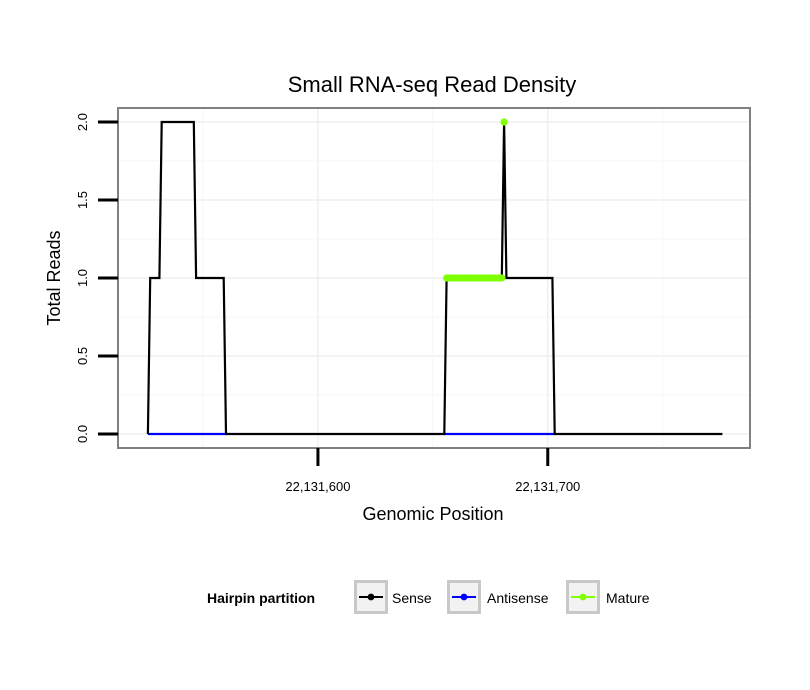 This screenshot has height=690, width=810. Describe the element at coordinates (464, 597) in the screenshot. I see `legend-dot-antisense` at that location.